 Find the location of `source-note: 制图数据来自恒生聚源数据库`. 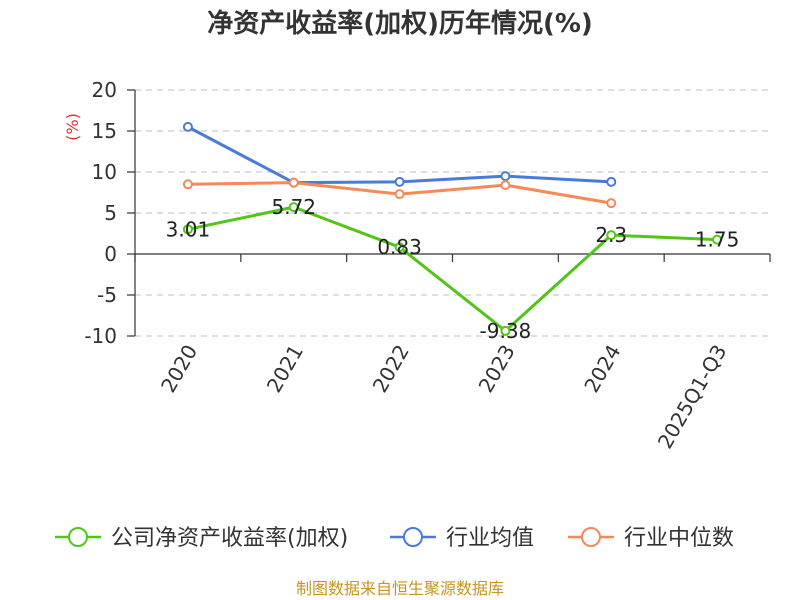

source-note: 制图数据来自恒生聚源数据库 is located at coordinates (400, 588).